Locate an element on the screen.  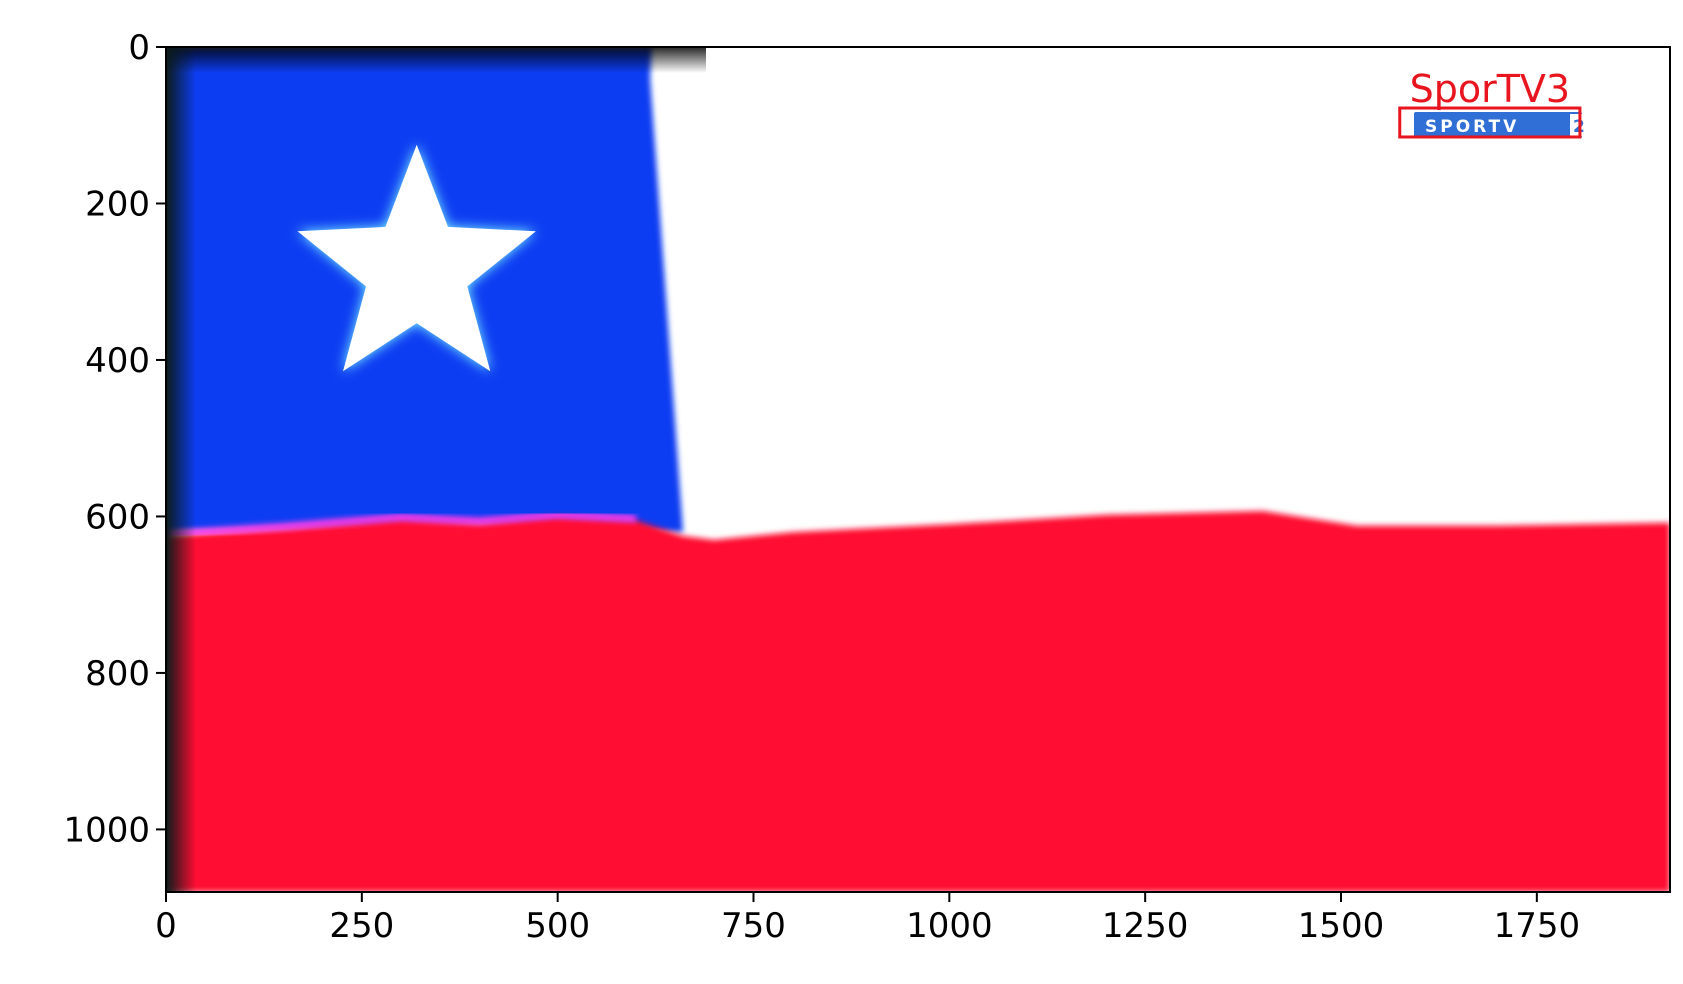
x-tick-label: 1000 is located at coordinates (949, 926).